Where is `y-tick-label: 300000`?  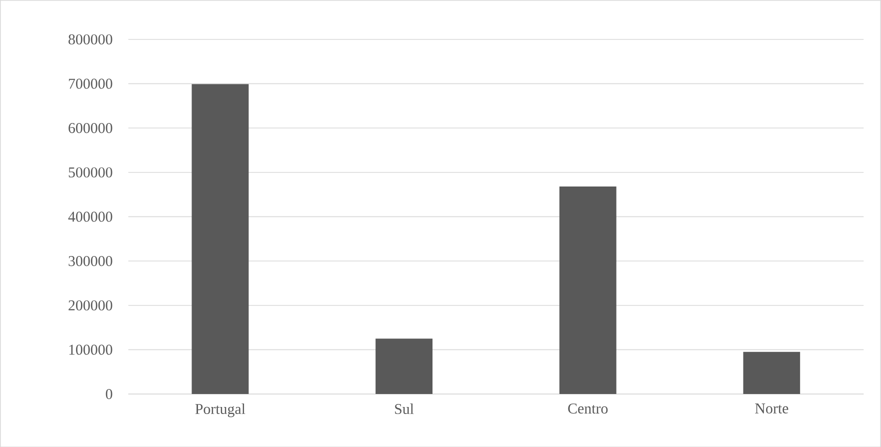
y-tick-label: 300000 is located at coordinates (90, 261).